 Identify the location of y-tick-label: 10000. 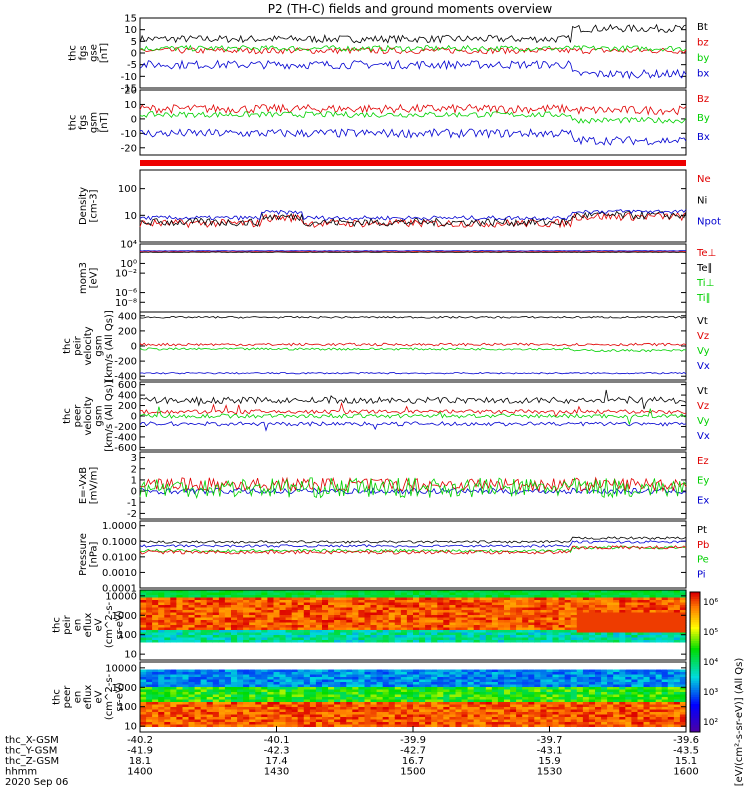
(121, 596).